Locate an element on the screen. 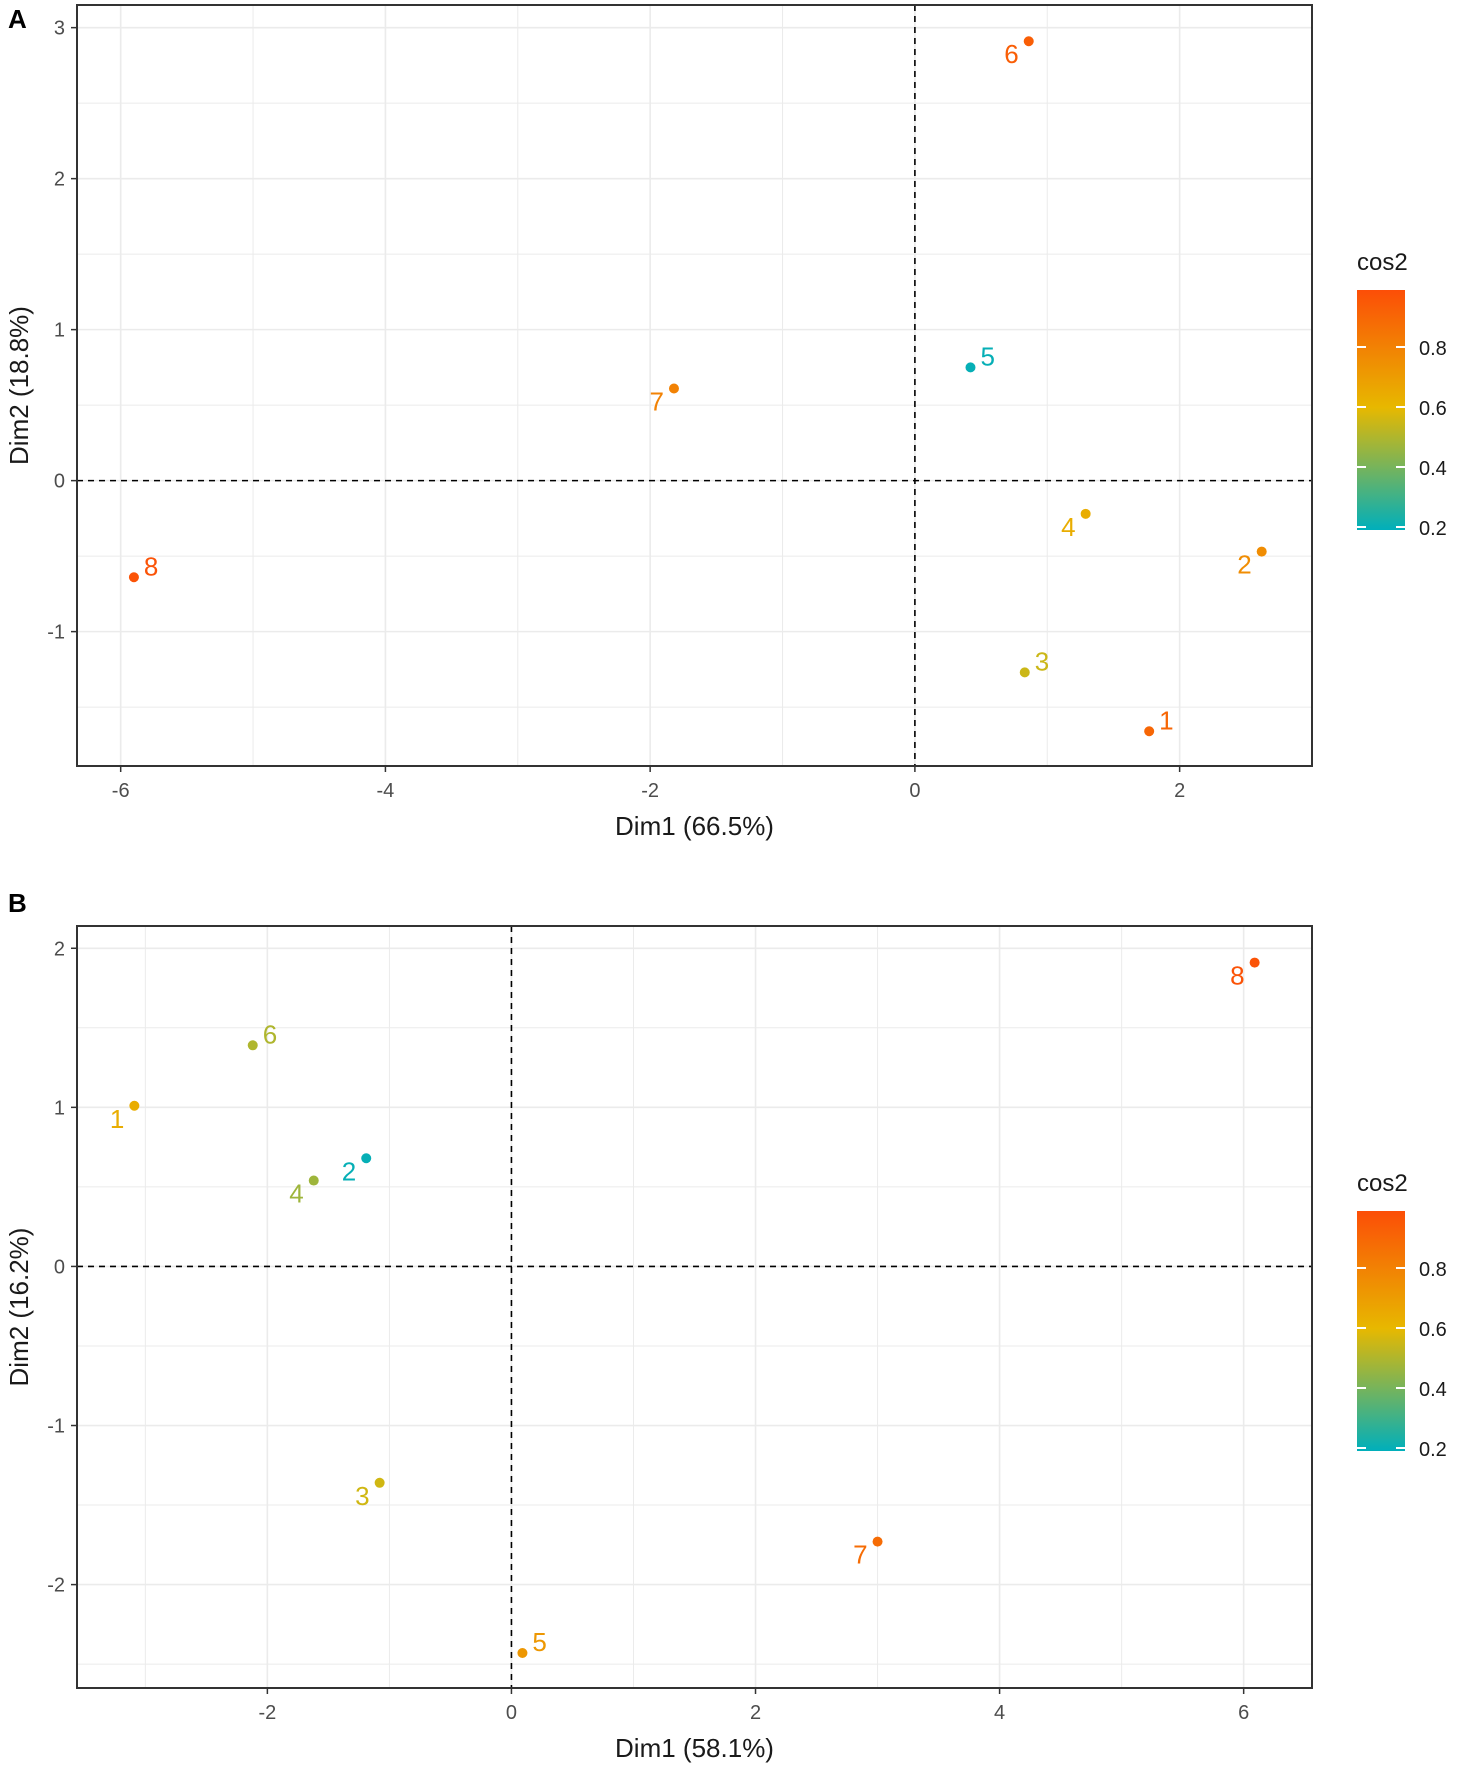  x-tick-label: -6 is located at coordinates (121, 791).